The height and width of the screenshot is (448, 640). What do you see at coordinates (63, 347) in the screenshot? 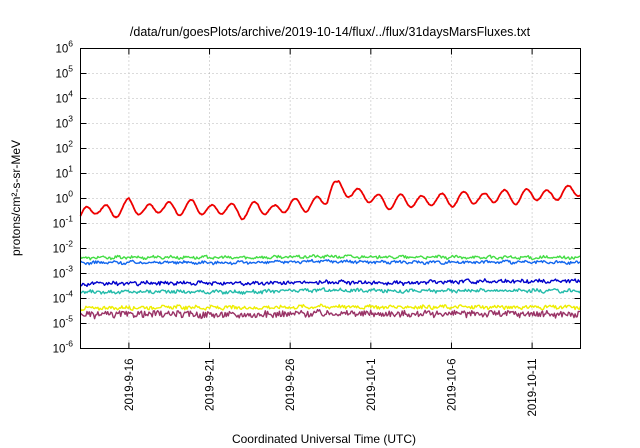
I see `y-tick-label: 10⁻⁶` at bounding box center [63, 347].